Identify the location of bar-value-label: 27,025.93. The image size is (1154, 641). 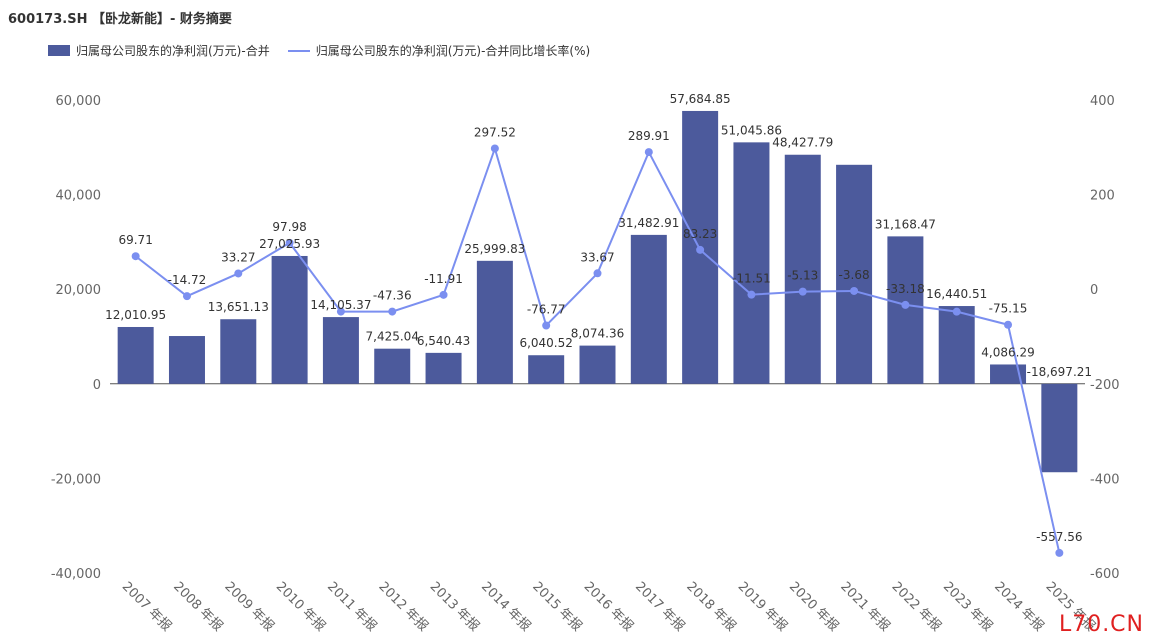
(289, 244).